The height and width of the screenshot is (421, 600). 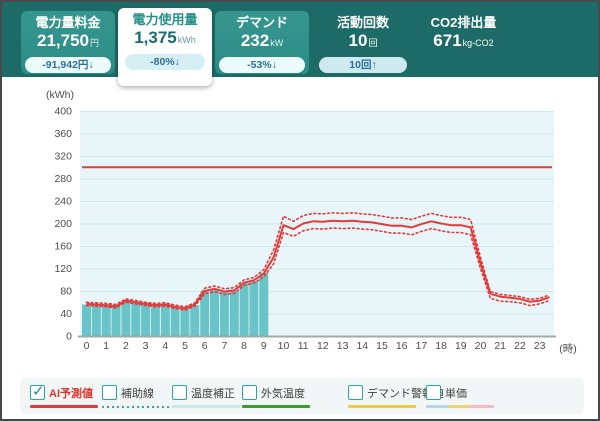 What do you see at coordinates (224, 346) in the screenshot?
I see `x-tick-label: 7` at bounding box center [224, 346].